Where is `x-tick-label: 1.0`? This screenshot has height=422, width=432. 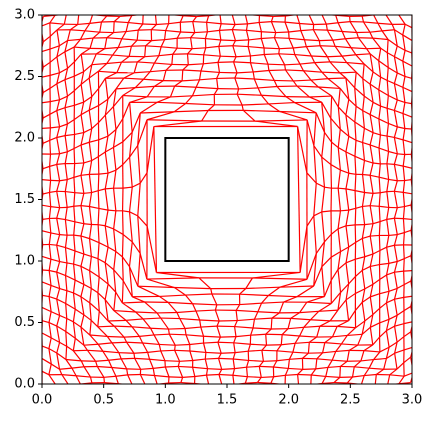 x-tick-label: 1.0 is located at coordinates (165, 400).